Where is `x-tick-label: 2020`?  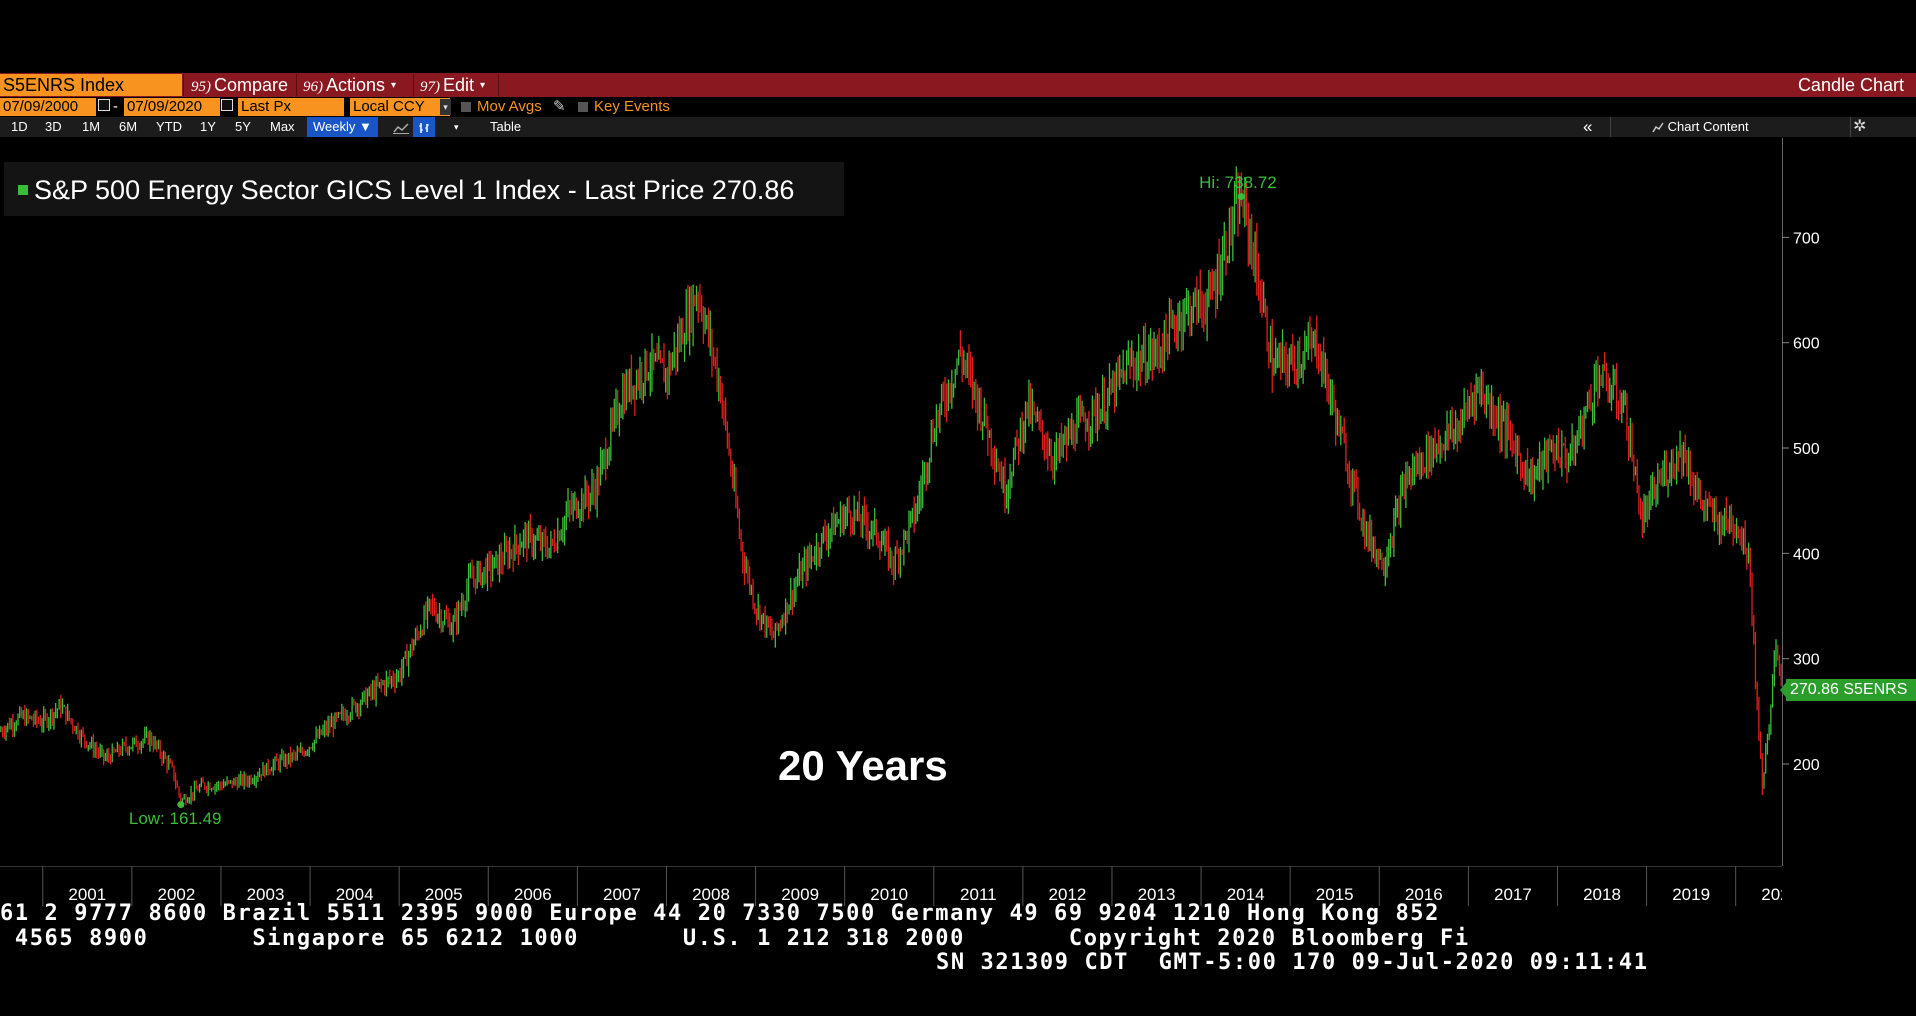 x-tick-label: 2020 is located at coordinates (1771, 894).